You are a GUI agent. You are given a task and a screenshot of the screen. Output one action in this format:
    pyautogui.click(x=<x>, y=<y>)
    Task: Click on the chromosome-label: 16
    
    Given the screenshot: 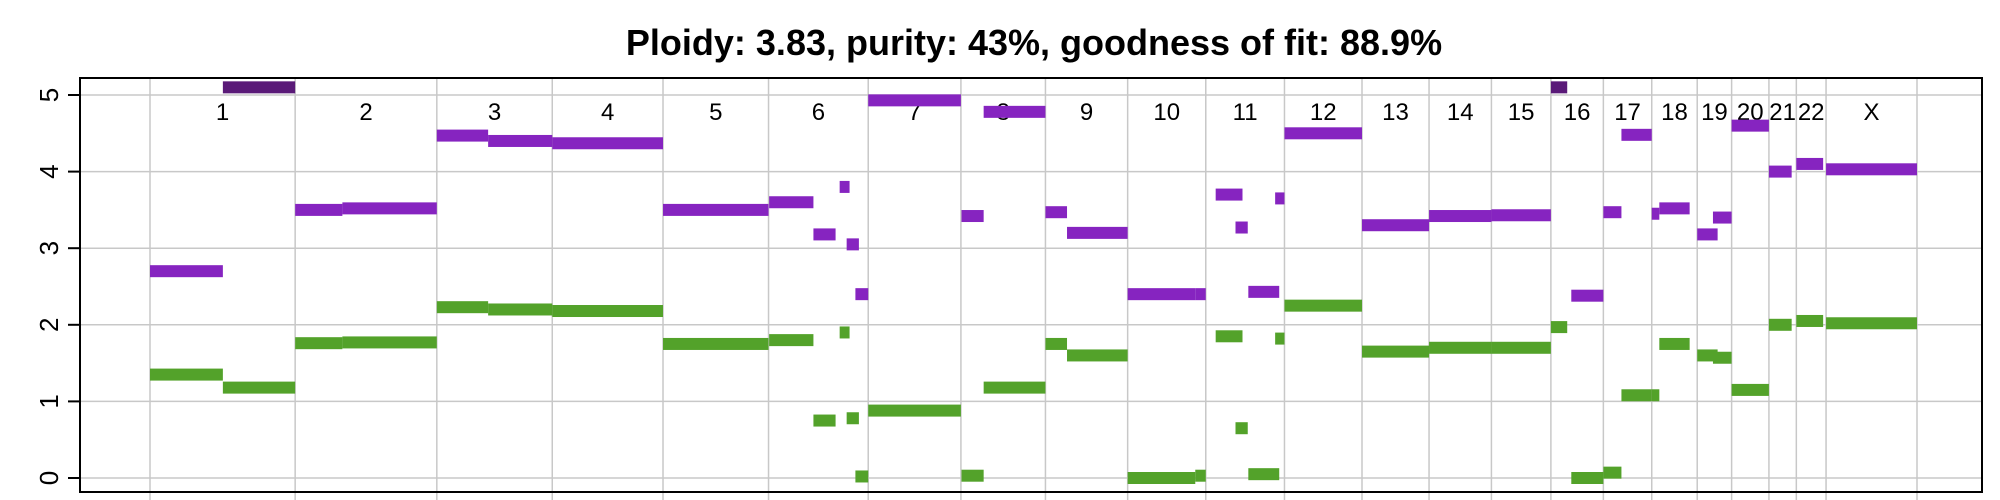 What is the action you would take?
    pyautogui.click(x=1577, y=112)
    